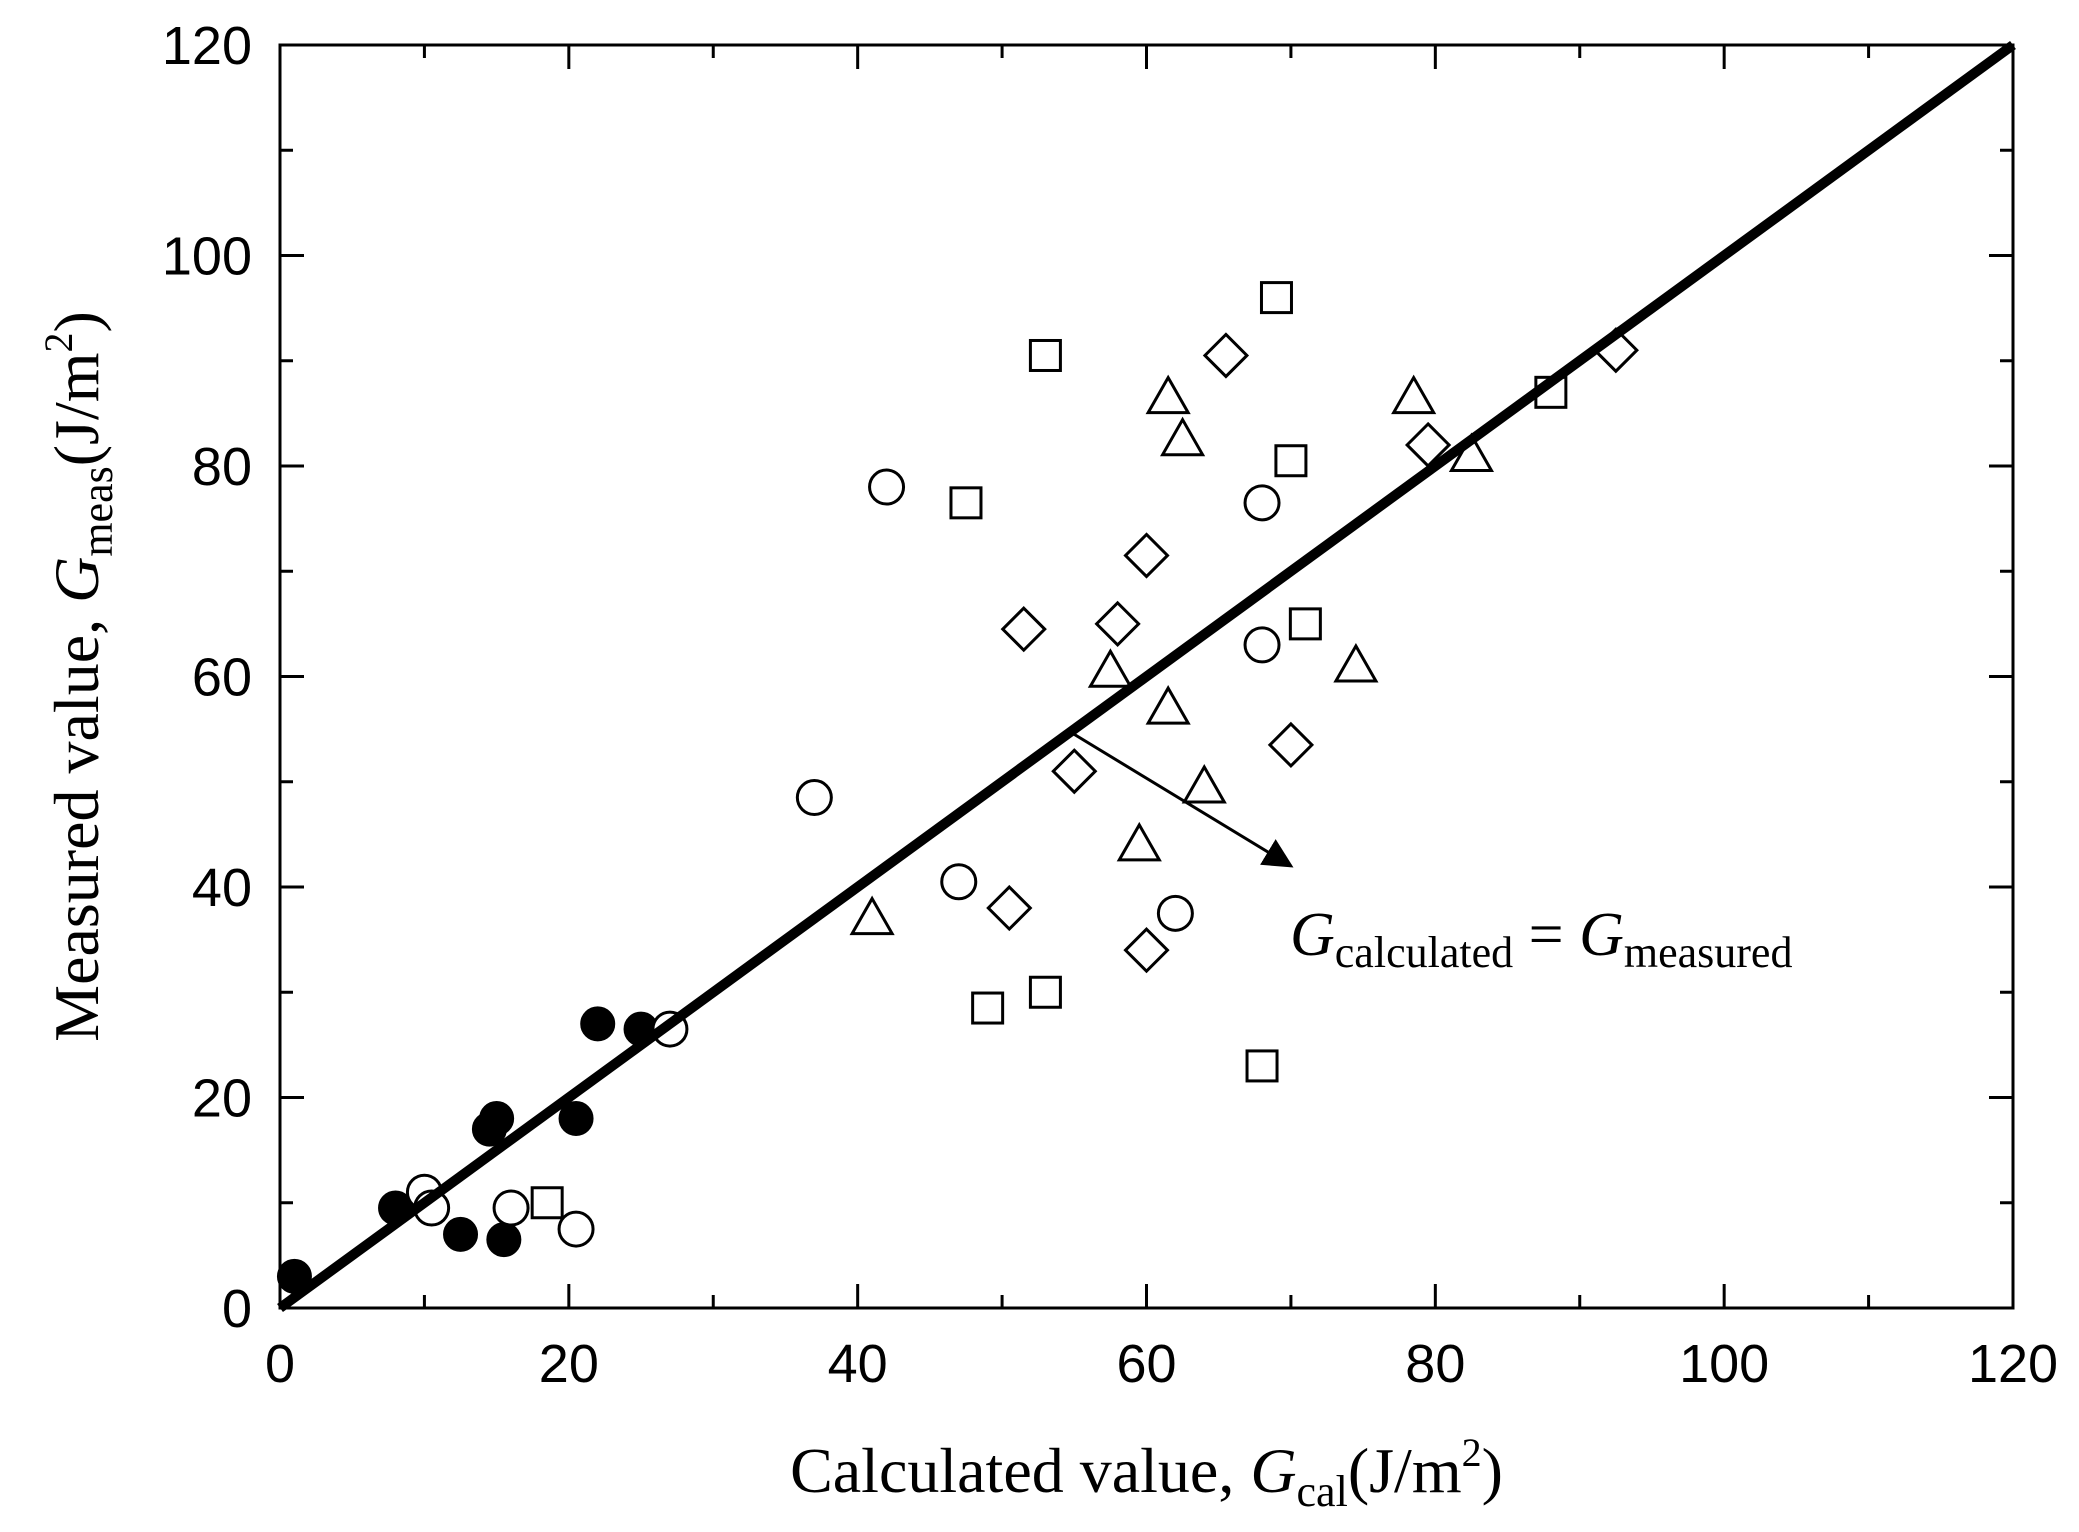 This screenshot has width=2079, height=1532. Describe the element at coordinates (207, 257) in the screenshot. I see `y-tick-label: 100` at that location.